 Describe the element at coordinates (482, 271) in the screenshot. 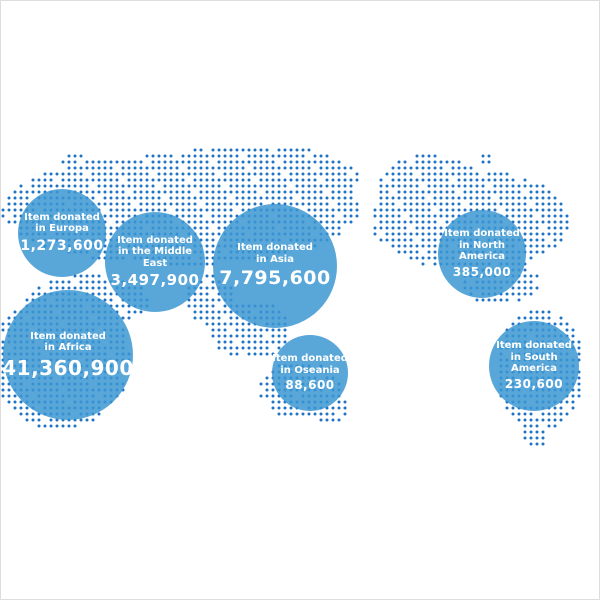

I see `bubble-value: 385,000` at that location.